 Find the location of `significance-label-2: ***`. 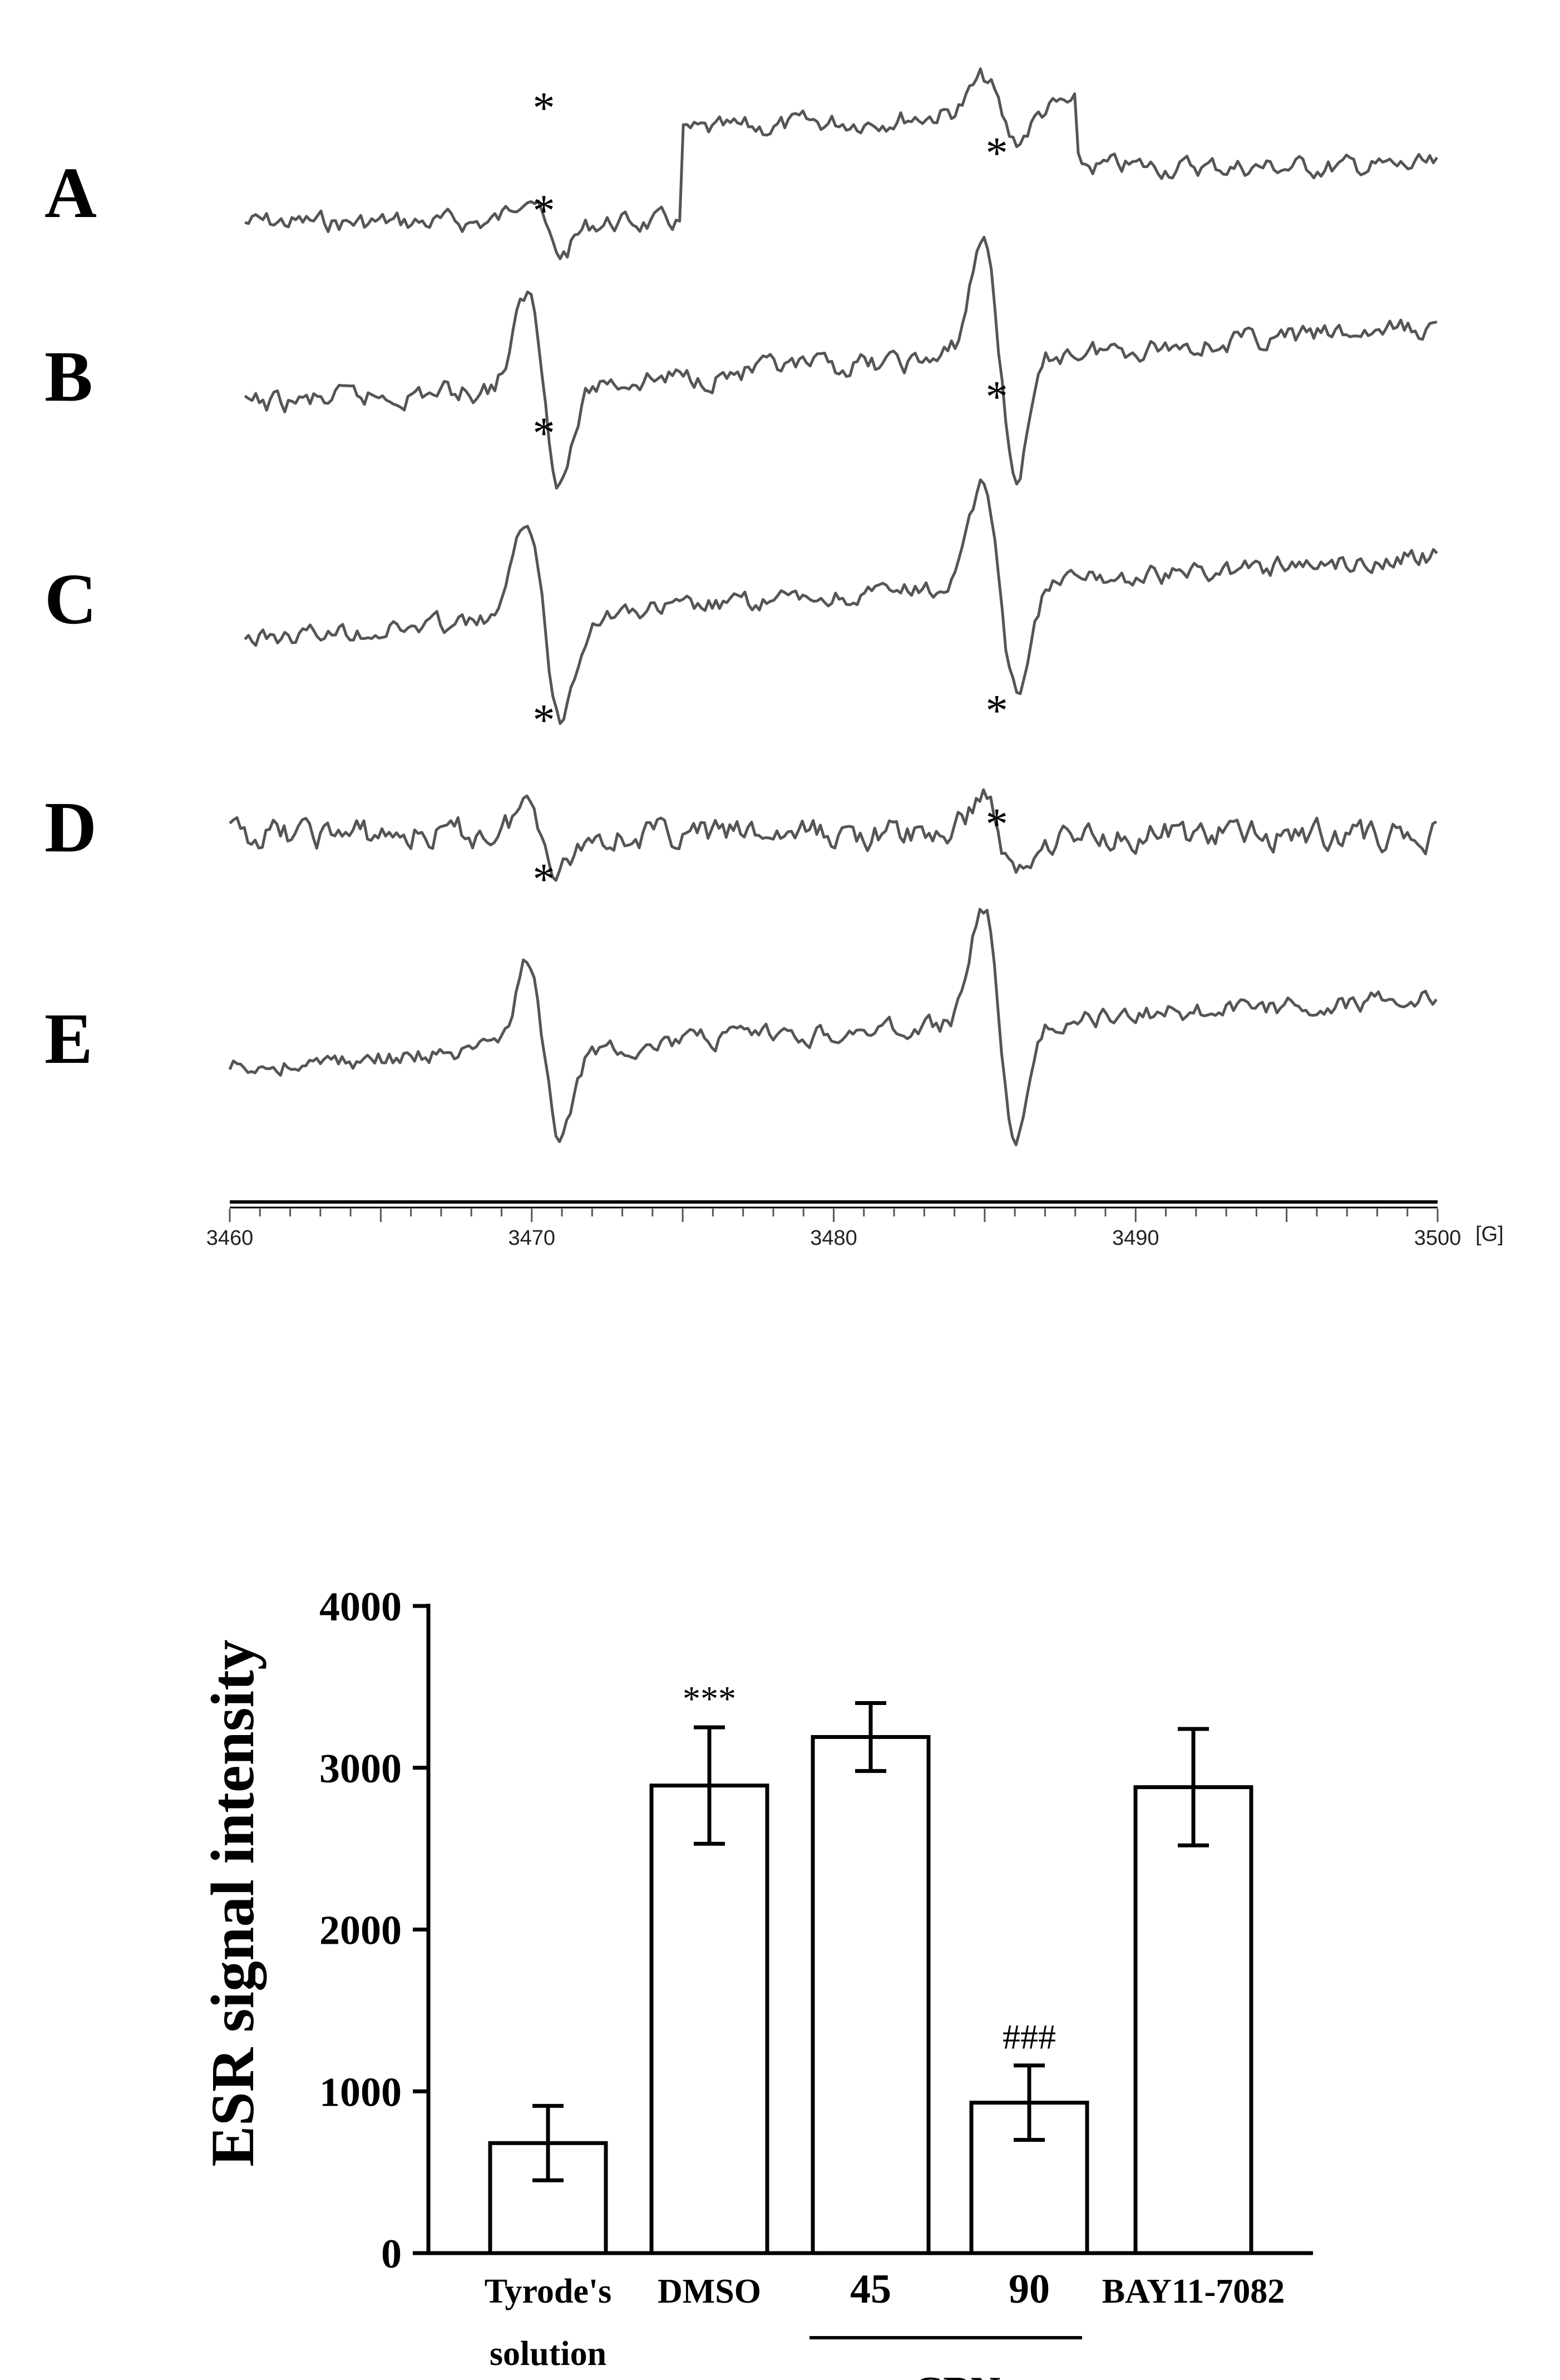

significance-label-2: *** is located at coordinates (709, 1698).